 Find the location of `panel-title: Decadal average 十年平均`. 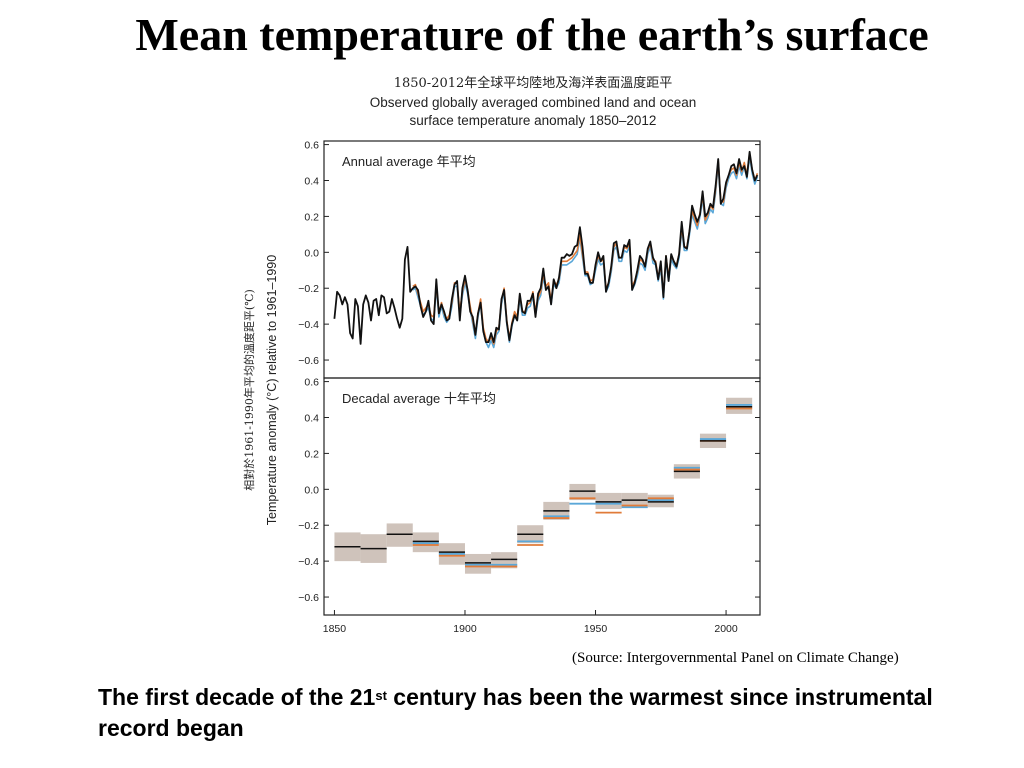

panel-title: Decadal average 十年平均 is located at coordinates (419, 398).